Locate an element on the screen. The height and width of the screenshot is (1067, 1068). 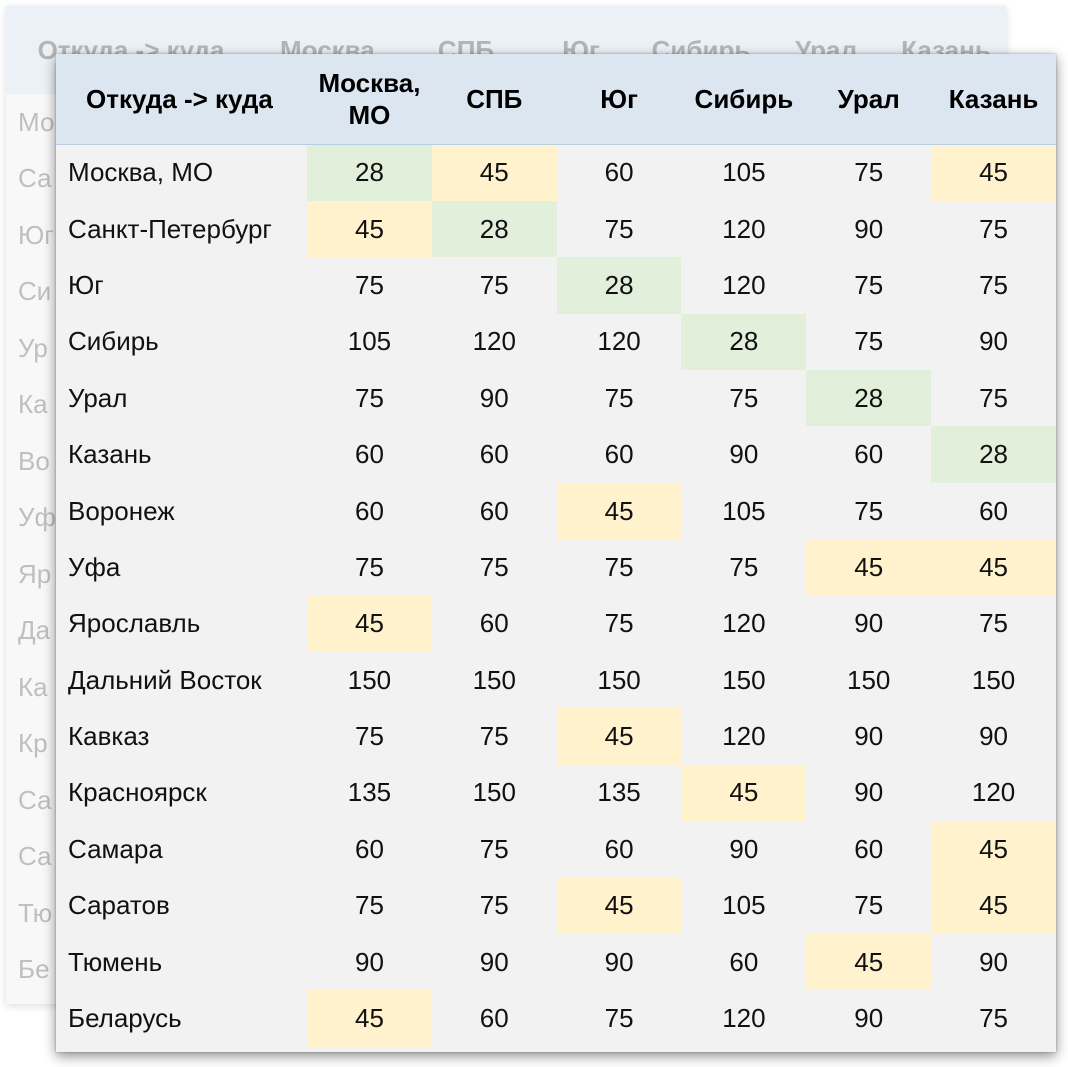
background-row-label: Ур is located at coordinates (33, 347).